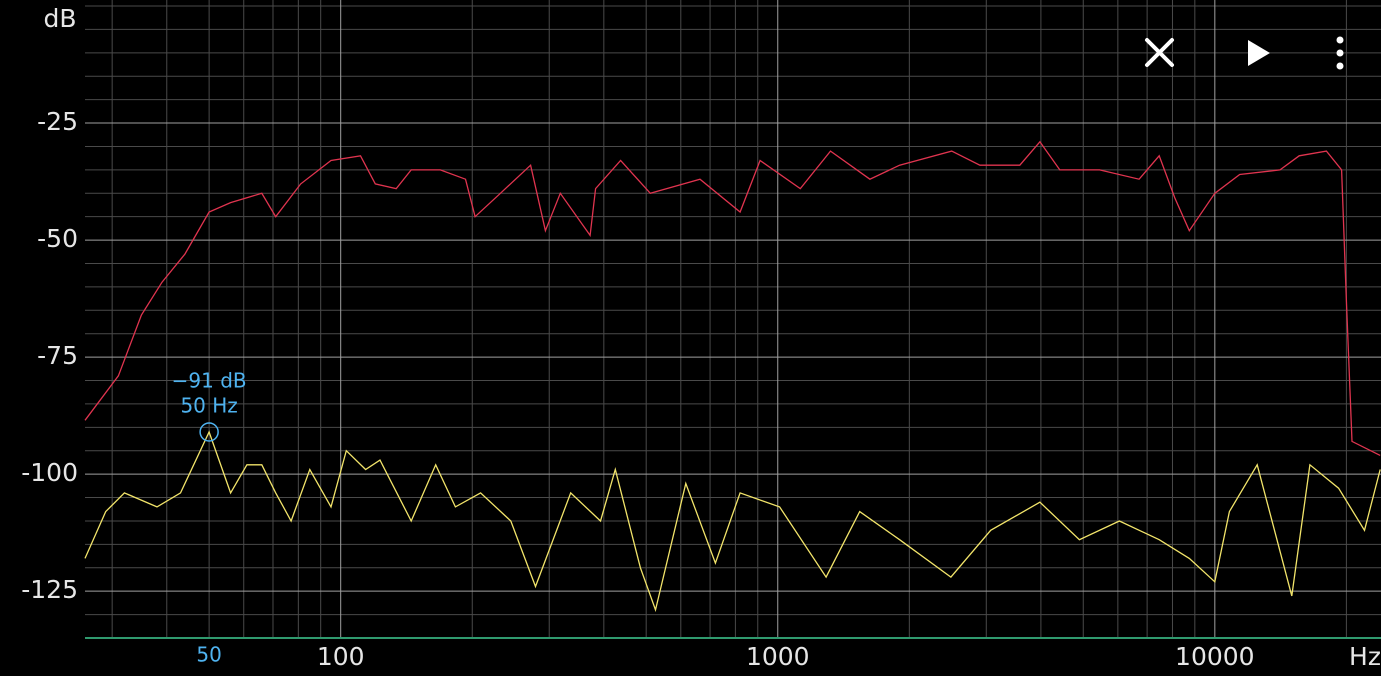 This screenshot has height=676, width=1381. What do you see at coordinates (341, 656) in the screenshot?
I see `x-tick-label: 100` at bounding box center [341, 656].